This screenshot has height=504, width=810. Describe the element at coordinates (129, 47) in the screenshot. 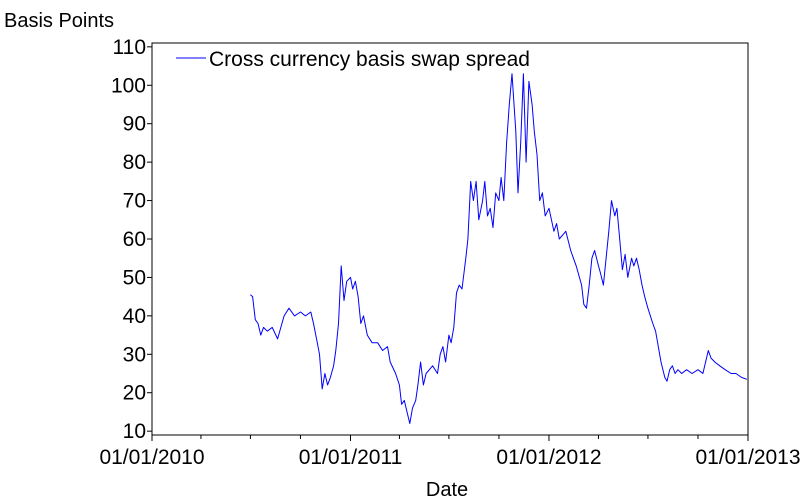

I see `y-tick-label: 110` at that location.